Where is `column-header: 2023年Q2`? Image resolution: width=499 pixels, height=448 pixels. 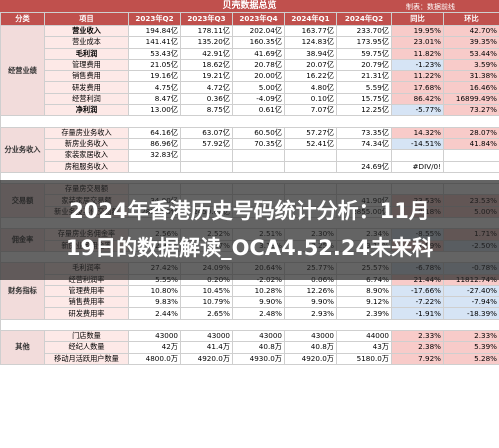 column-header: 2023年Q2 is located at coordinates (154, 19).